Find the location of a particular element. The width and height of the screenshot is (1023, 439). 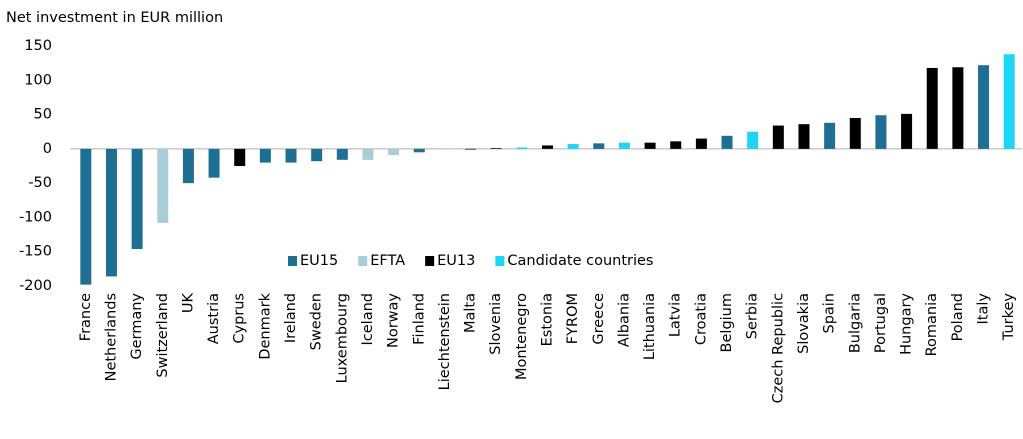

x-tick-label: Slovakia is located at coordinates (804, 323).